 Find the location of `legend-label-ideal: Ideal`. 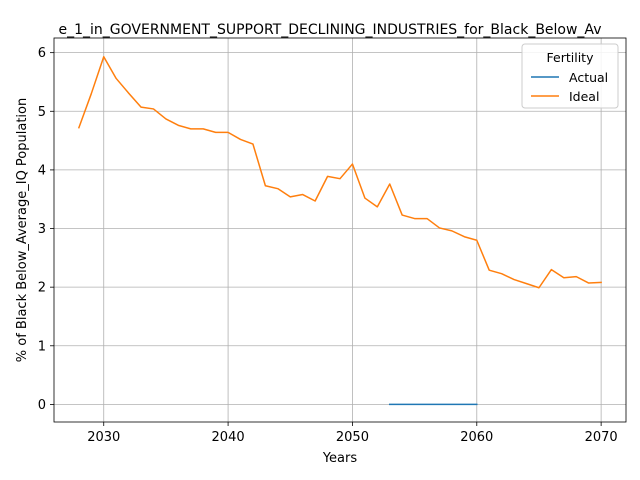

legend-label-ideal: Ideal is located at coordinates (584, 96).